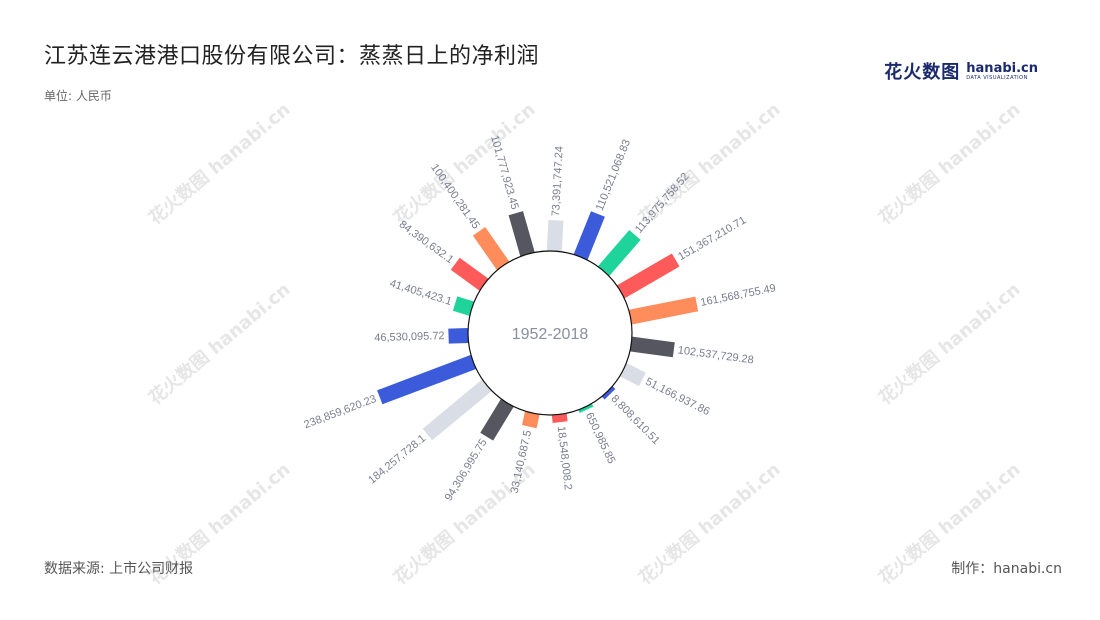  What do you see at coordinates (409, 337) in the screenshot?
I see `value-label-14: 46,530,095.72` at bounding box center [409, 337].